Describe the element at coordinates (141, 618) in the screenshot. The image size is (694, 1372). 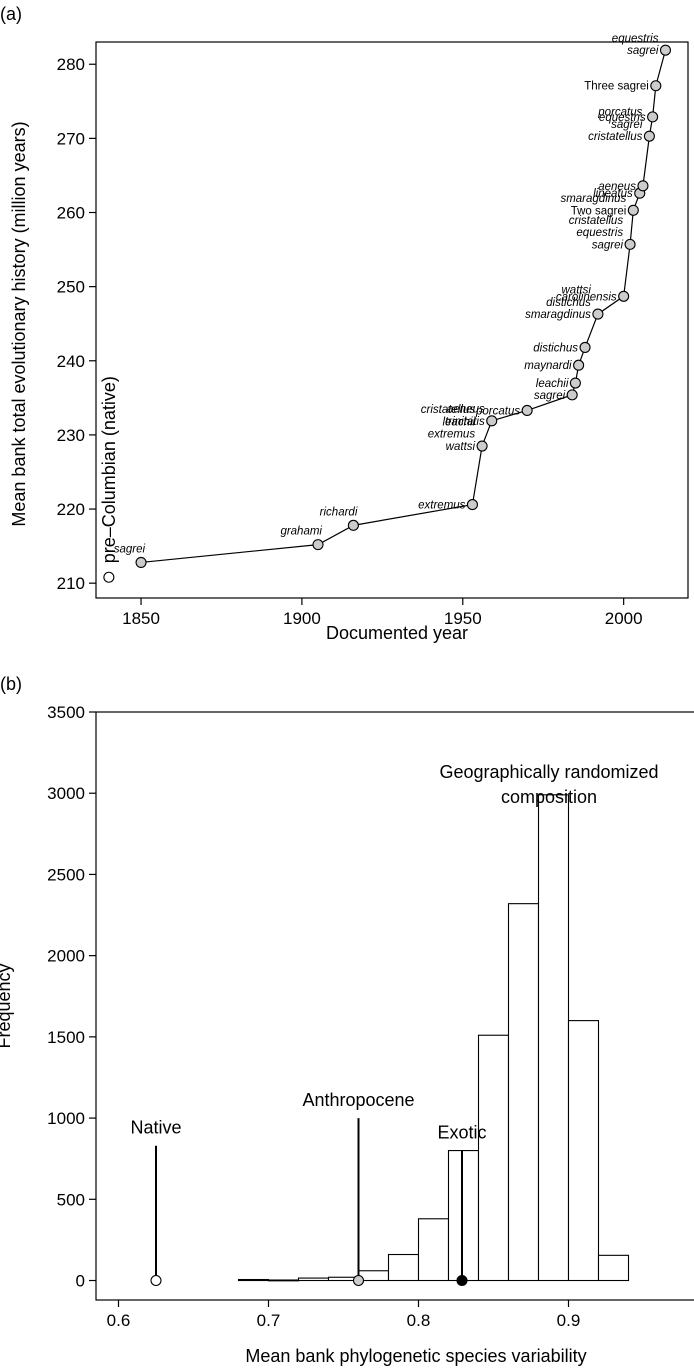
I see `x-tick-label: 1850` at that location.